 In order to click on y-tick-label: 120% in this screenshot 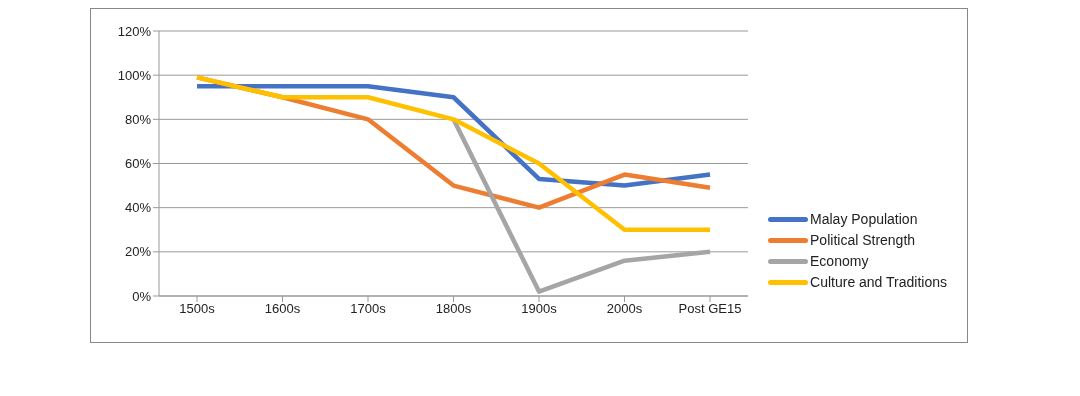, I will do `click(134, 31)`.